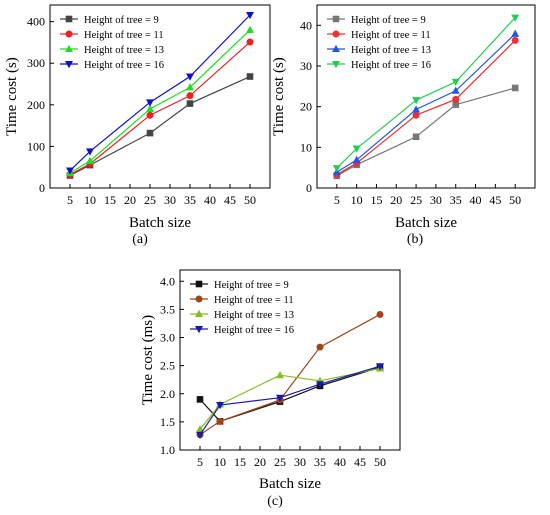 Image resolution: width=550 pixels, height=515 pixels. What do you see at coordinates (290, 398) in the screenshot?
I see `series-line` at bounding box center [290, 398].